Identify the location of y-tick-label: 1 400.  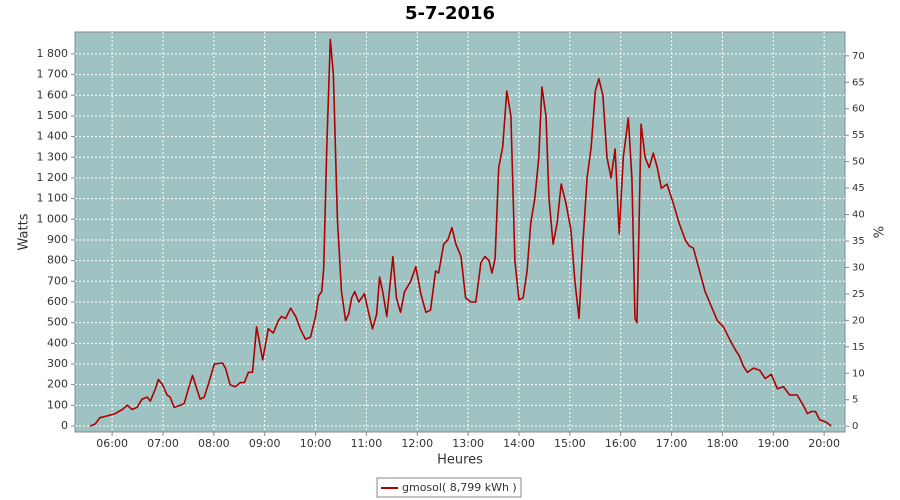
(53, 136).